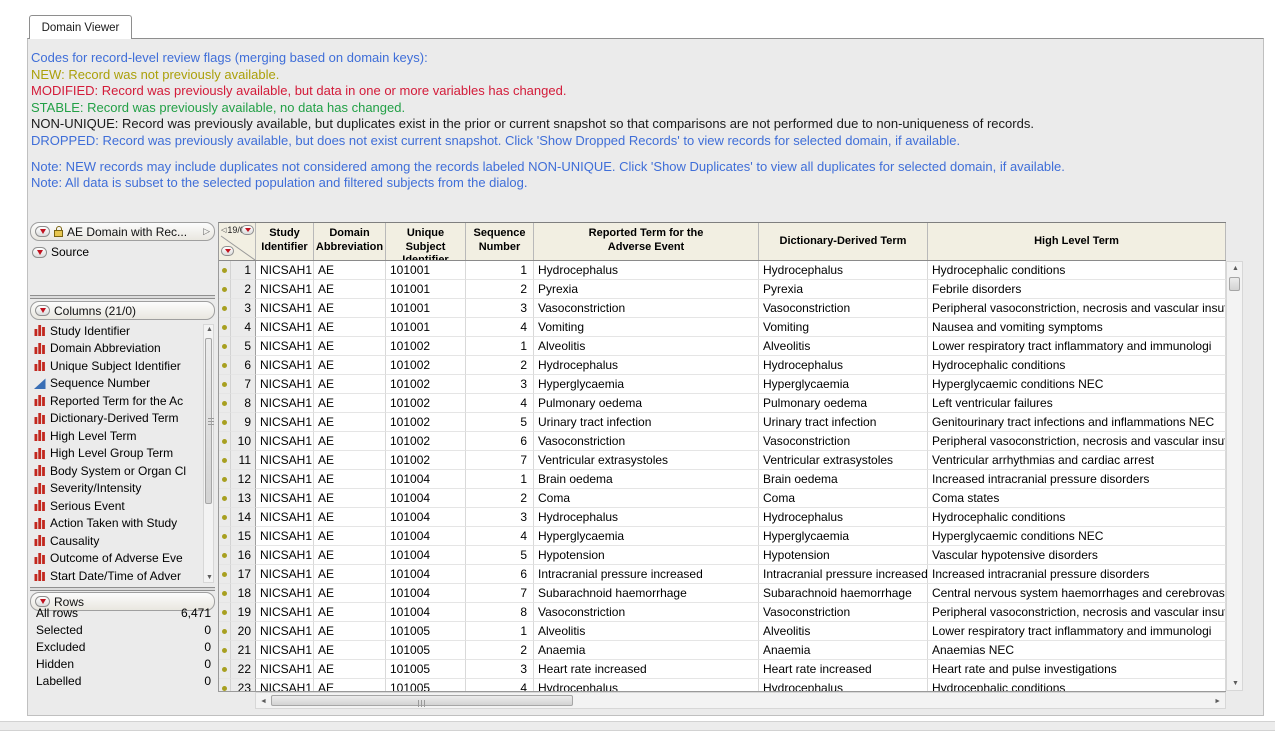 The height and width of the screenshot is (739, 1275). I want to click on scroll-left-icon: ◄, so click(263, 701).